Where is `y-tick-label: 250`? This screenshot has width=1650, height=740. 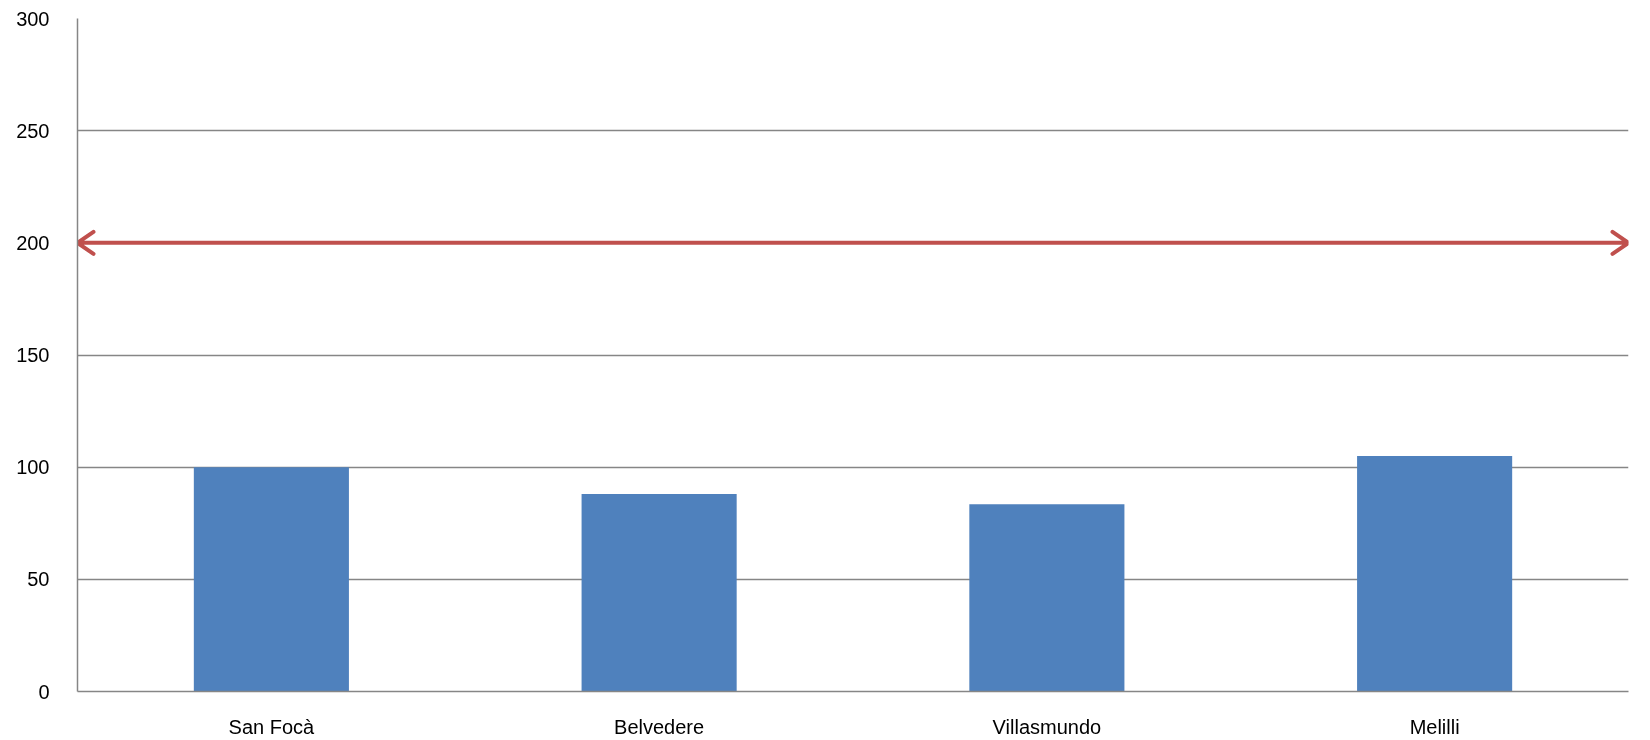
y-tick-label: 250 is located at coordinates (33, 130).